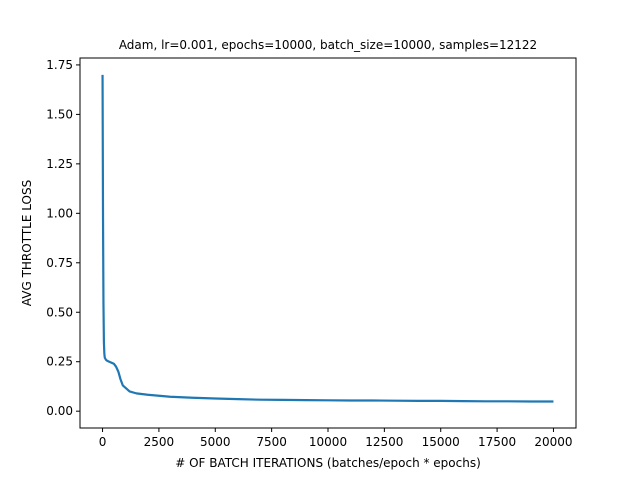 The image size is (640, 480). I want to click on x-tick-label: 10000, so click(328, 442).